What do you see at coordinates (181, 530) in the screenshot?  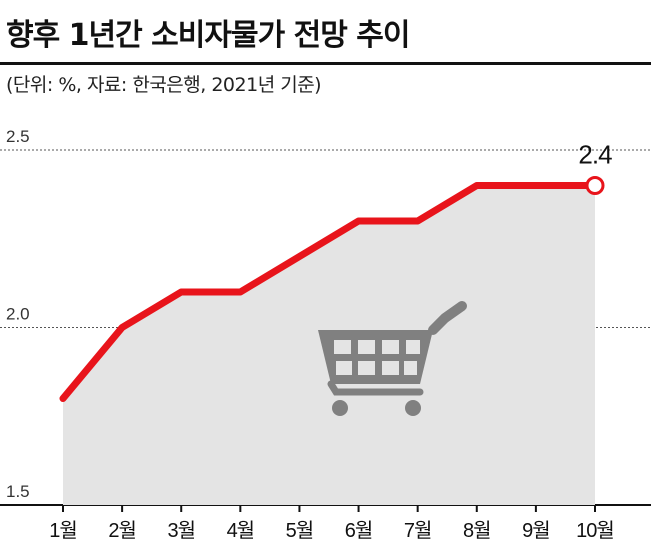 I see `x-tick-label: 3월` at bounding box center [181, 530].